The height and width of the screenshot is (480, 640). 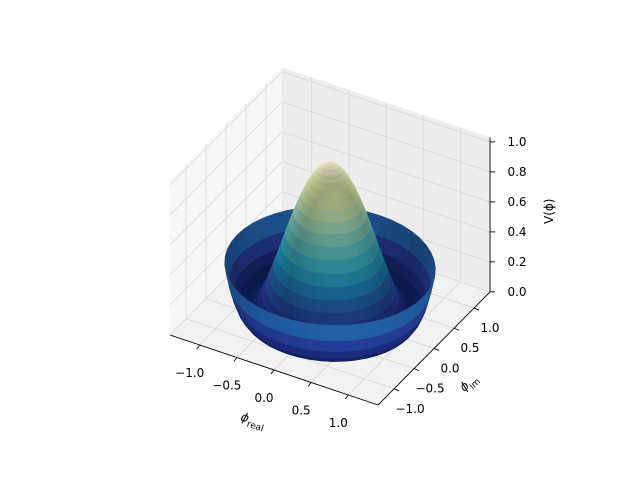 I want to click on z-tick-label: 1.0, so click(x=516, y=142).